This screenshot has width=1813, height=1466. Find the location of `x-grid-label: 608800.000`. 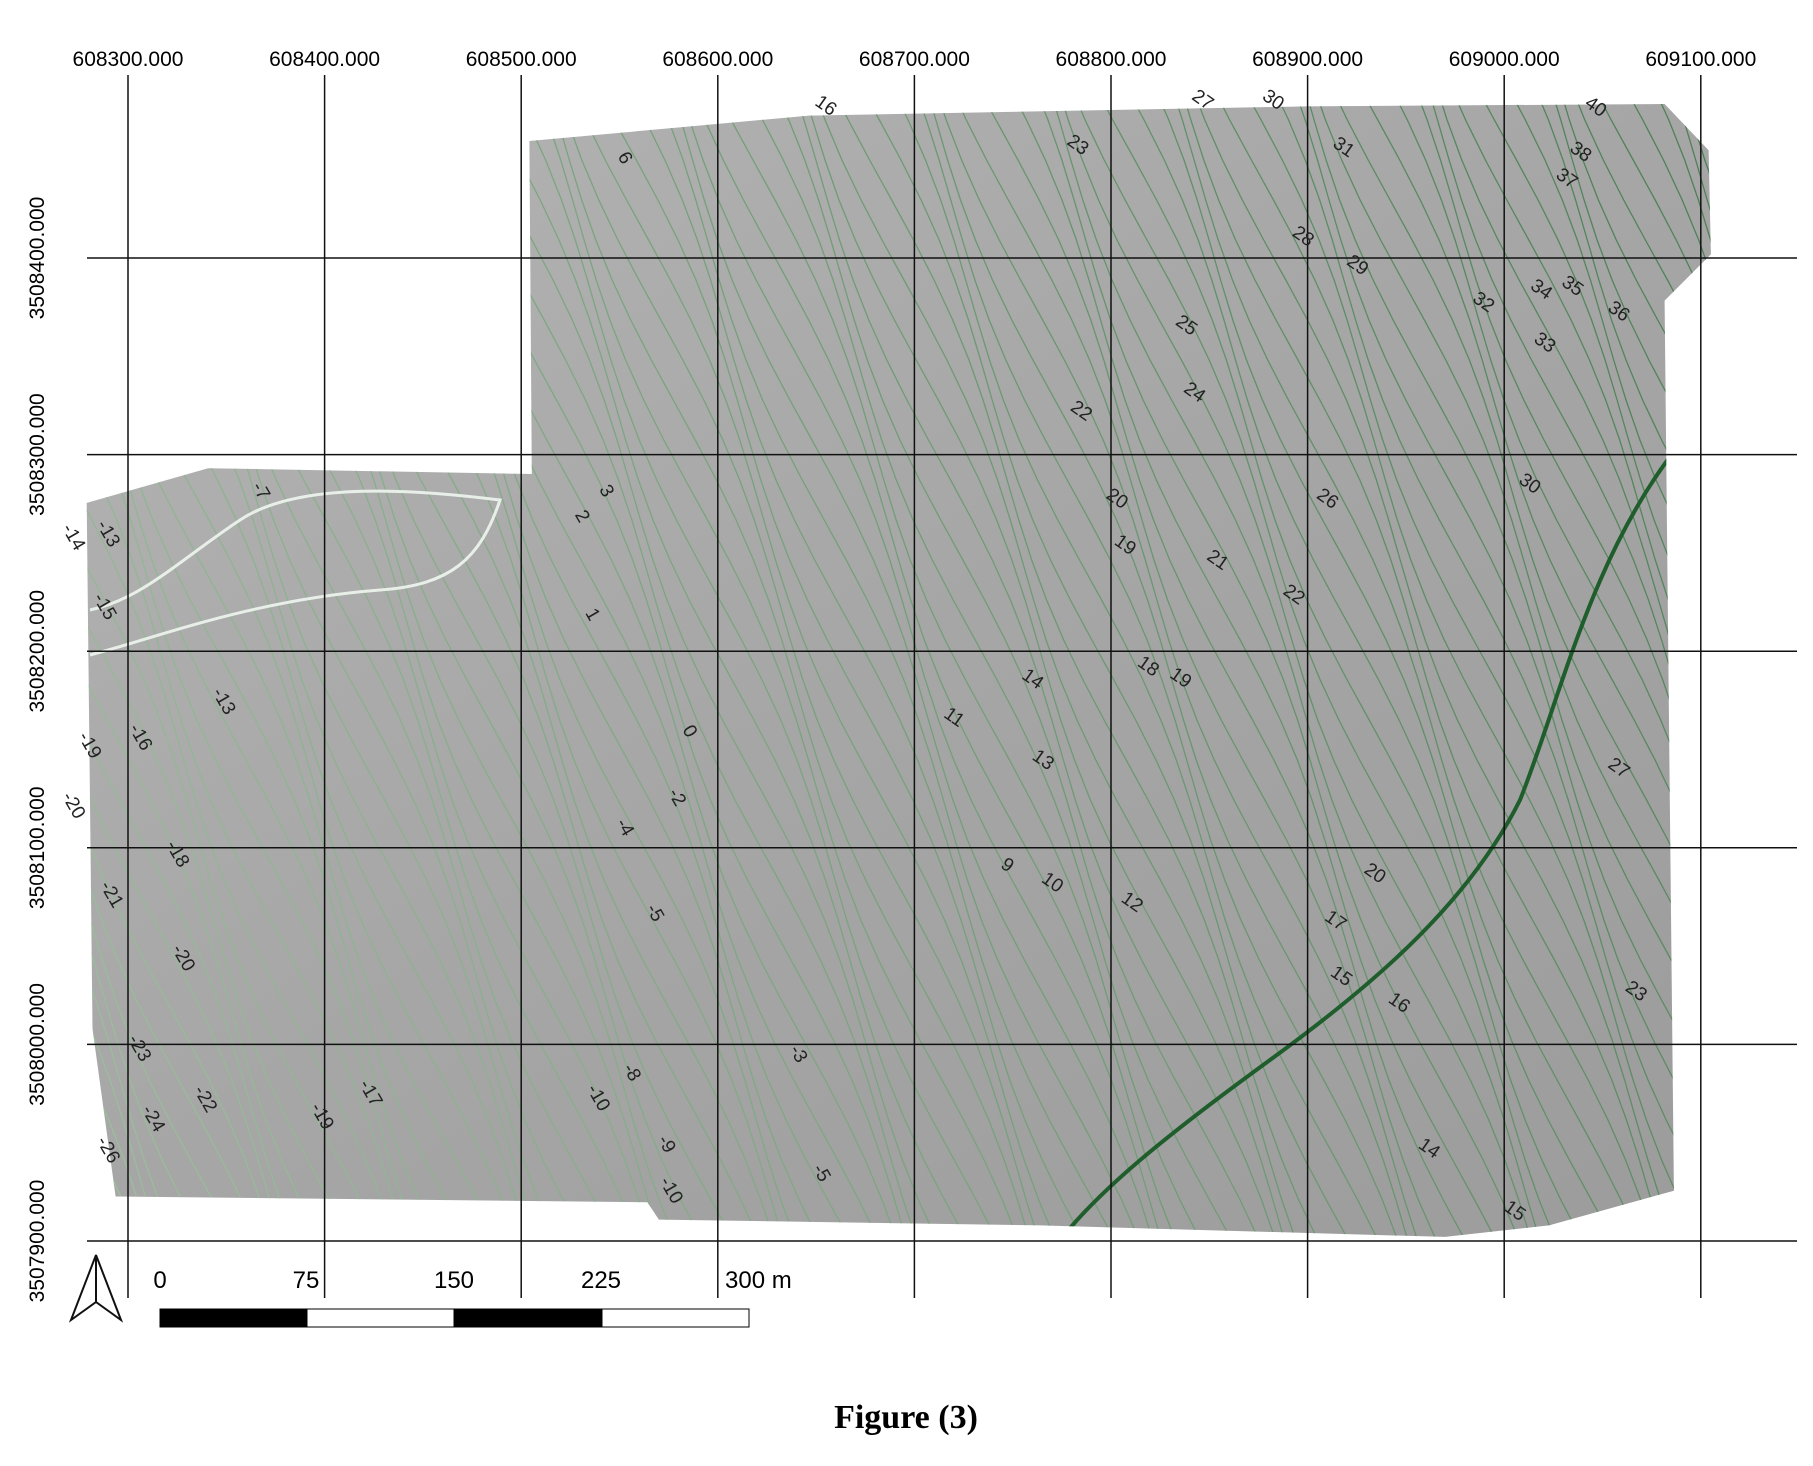

x-grid-label: 608800.000 is located at coordinates (1111, 59).